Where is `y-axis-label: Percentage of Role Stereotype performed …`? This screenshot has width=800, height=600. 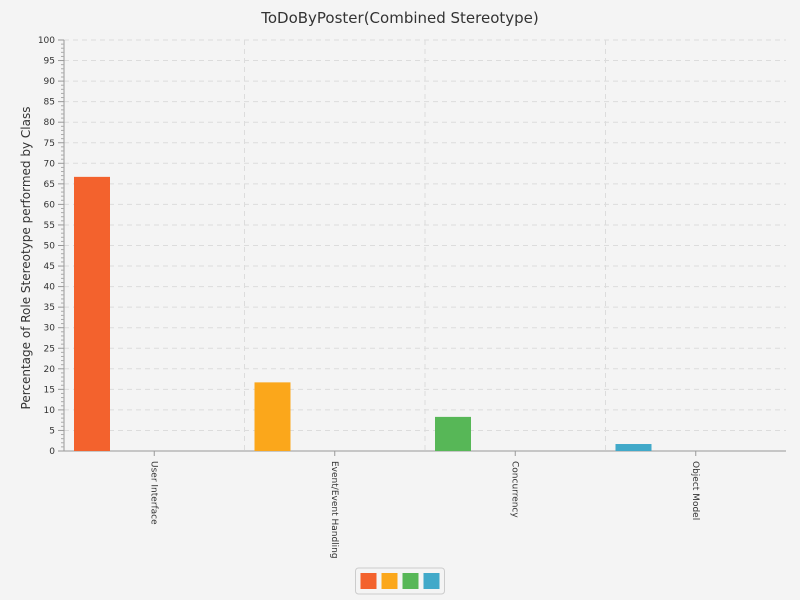 y-axis-label: Percentage of Role Stereotype performed … is located at coordinates (26, 258).